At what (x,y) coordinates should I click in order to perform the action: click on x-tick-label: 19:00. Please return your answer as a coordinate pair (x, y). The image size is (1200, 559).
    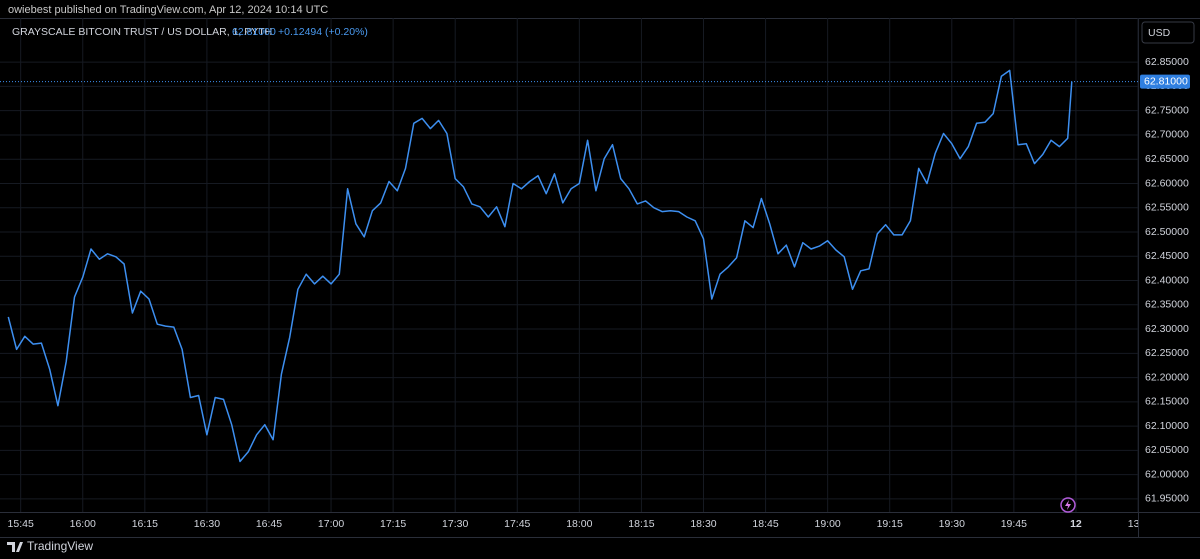
    Looking at the image, I should click on (827, 524).